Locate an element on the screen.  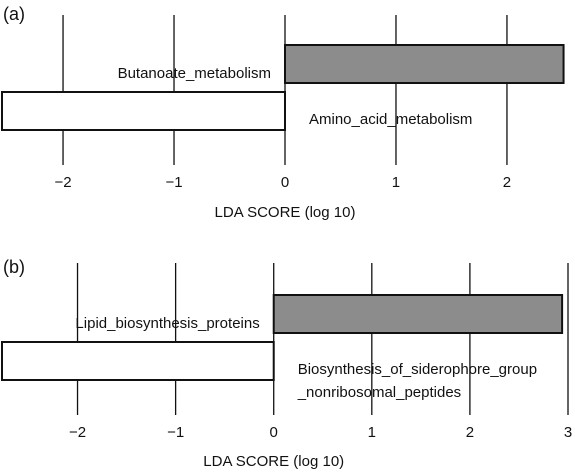
panel-label: (b) is located at coordinates (14, 267).